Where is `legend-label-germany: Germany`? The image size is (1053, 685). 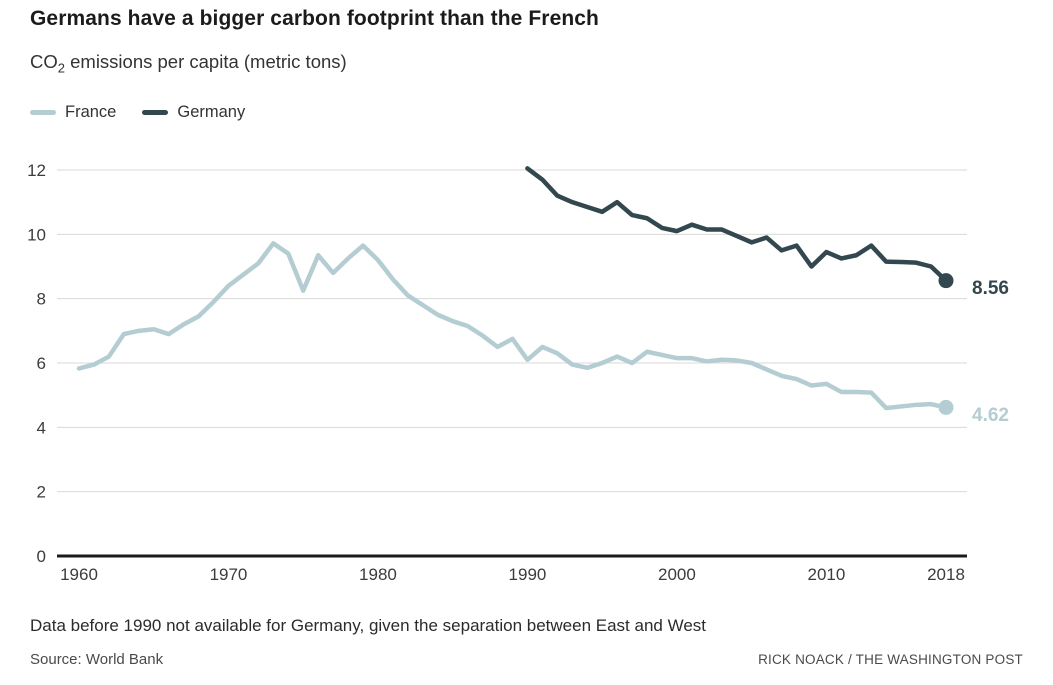 legend-label-germany: Germany is located at coordinates (211, 112).